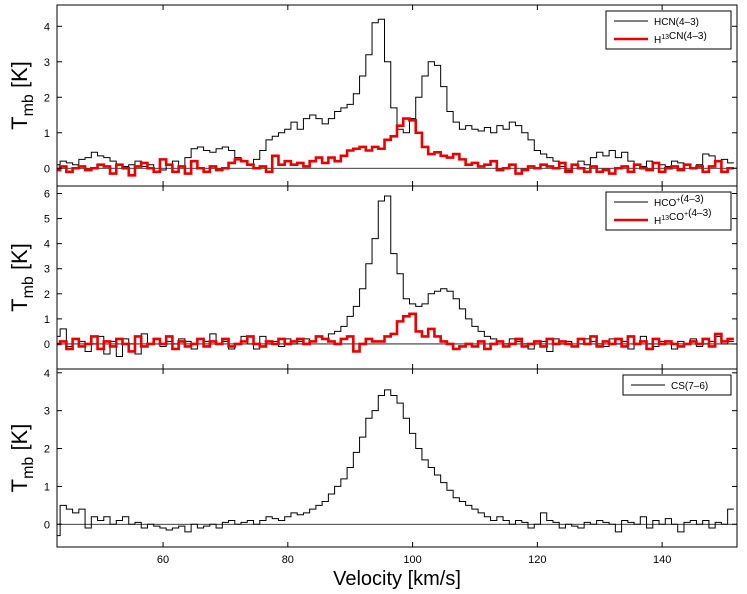 The image size is (747, 594). I want to click on legend-label: HCO+(4–3), so click(679, 201).